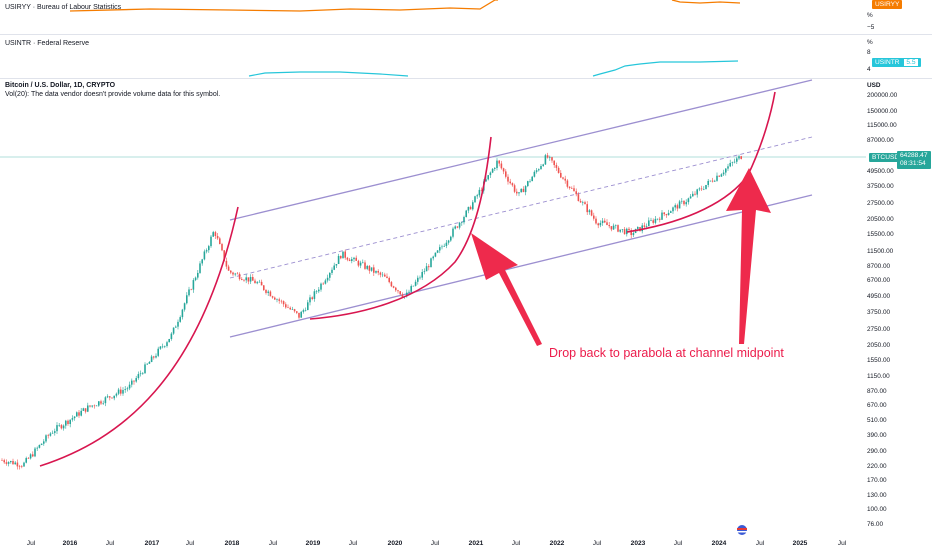  I want to click on symbol-badge: BTCUSD, so click(886, 157).